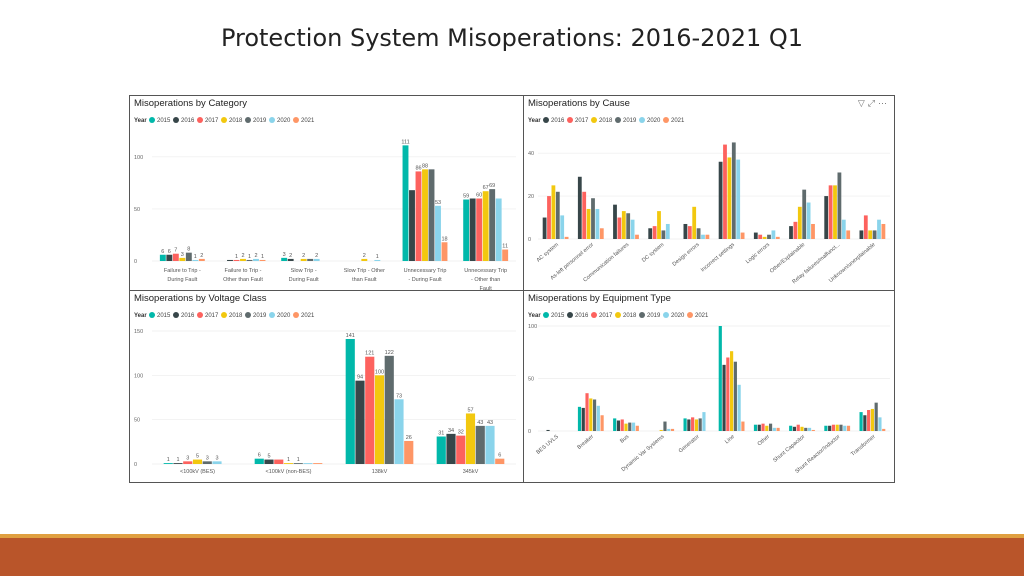 The height and width of the screenshot is (576, 1024). I want to click on y-tick-category-100: 100, so click(138, 158).